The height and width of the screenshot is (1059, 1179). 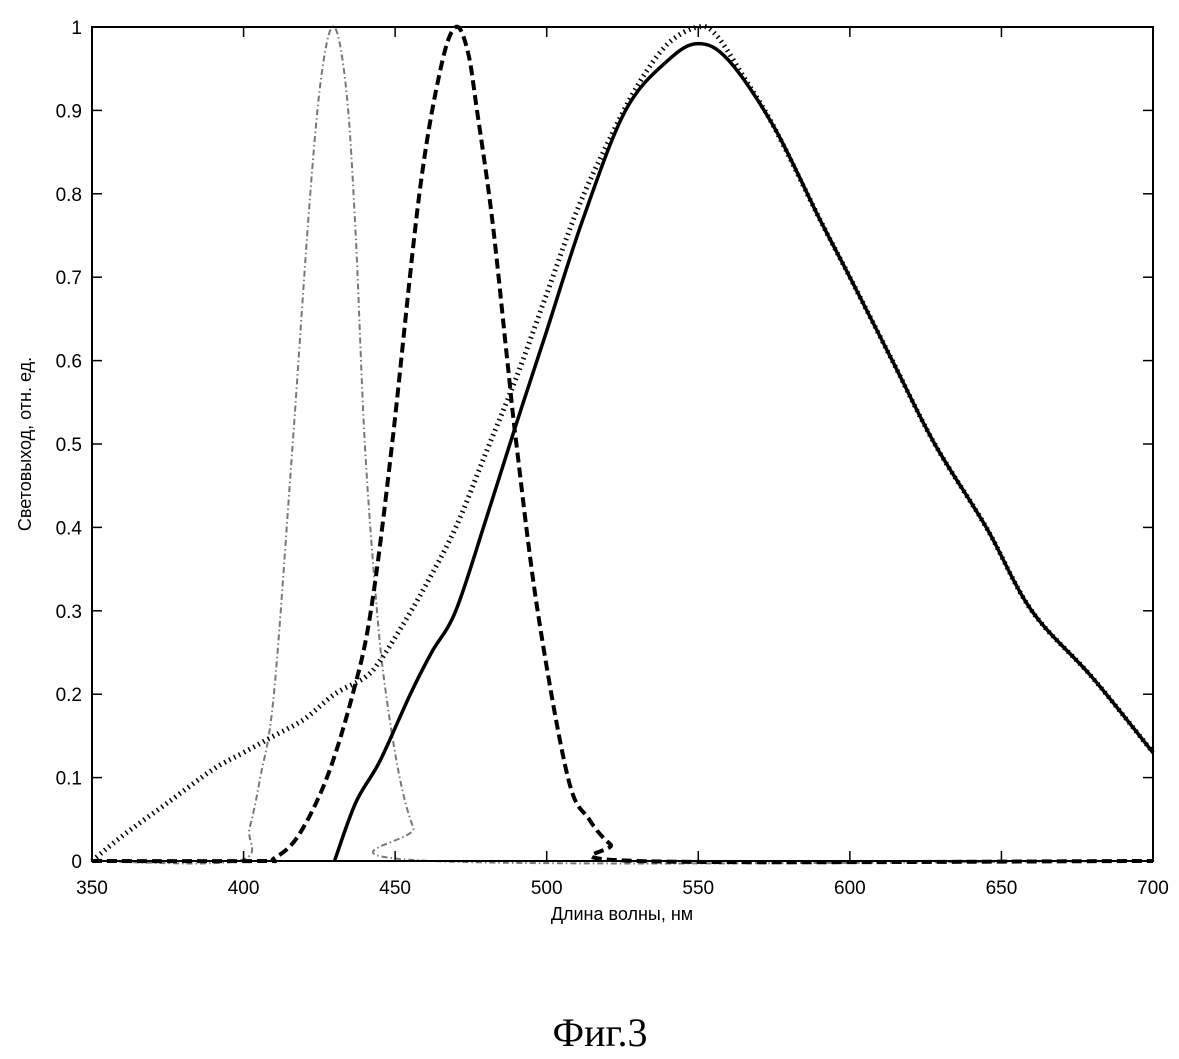 I want to click on y-tick-label: 0.8, so click(x=69, y=195).